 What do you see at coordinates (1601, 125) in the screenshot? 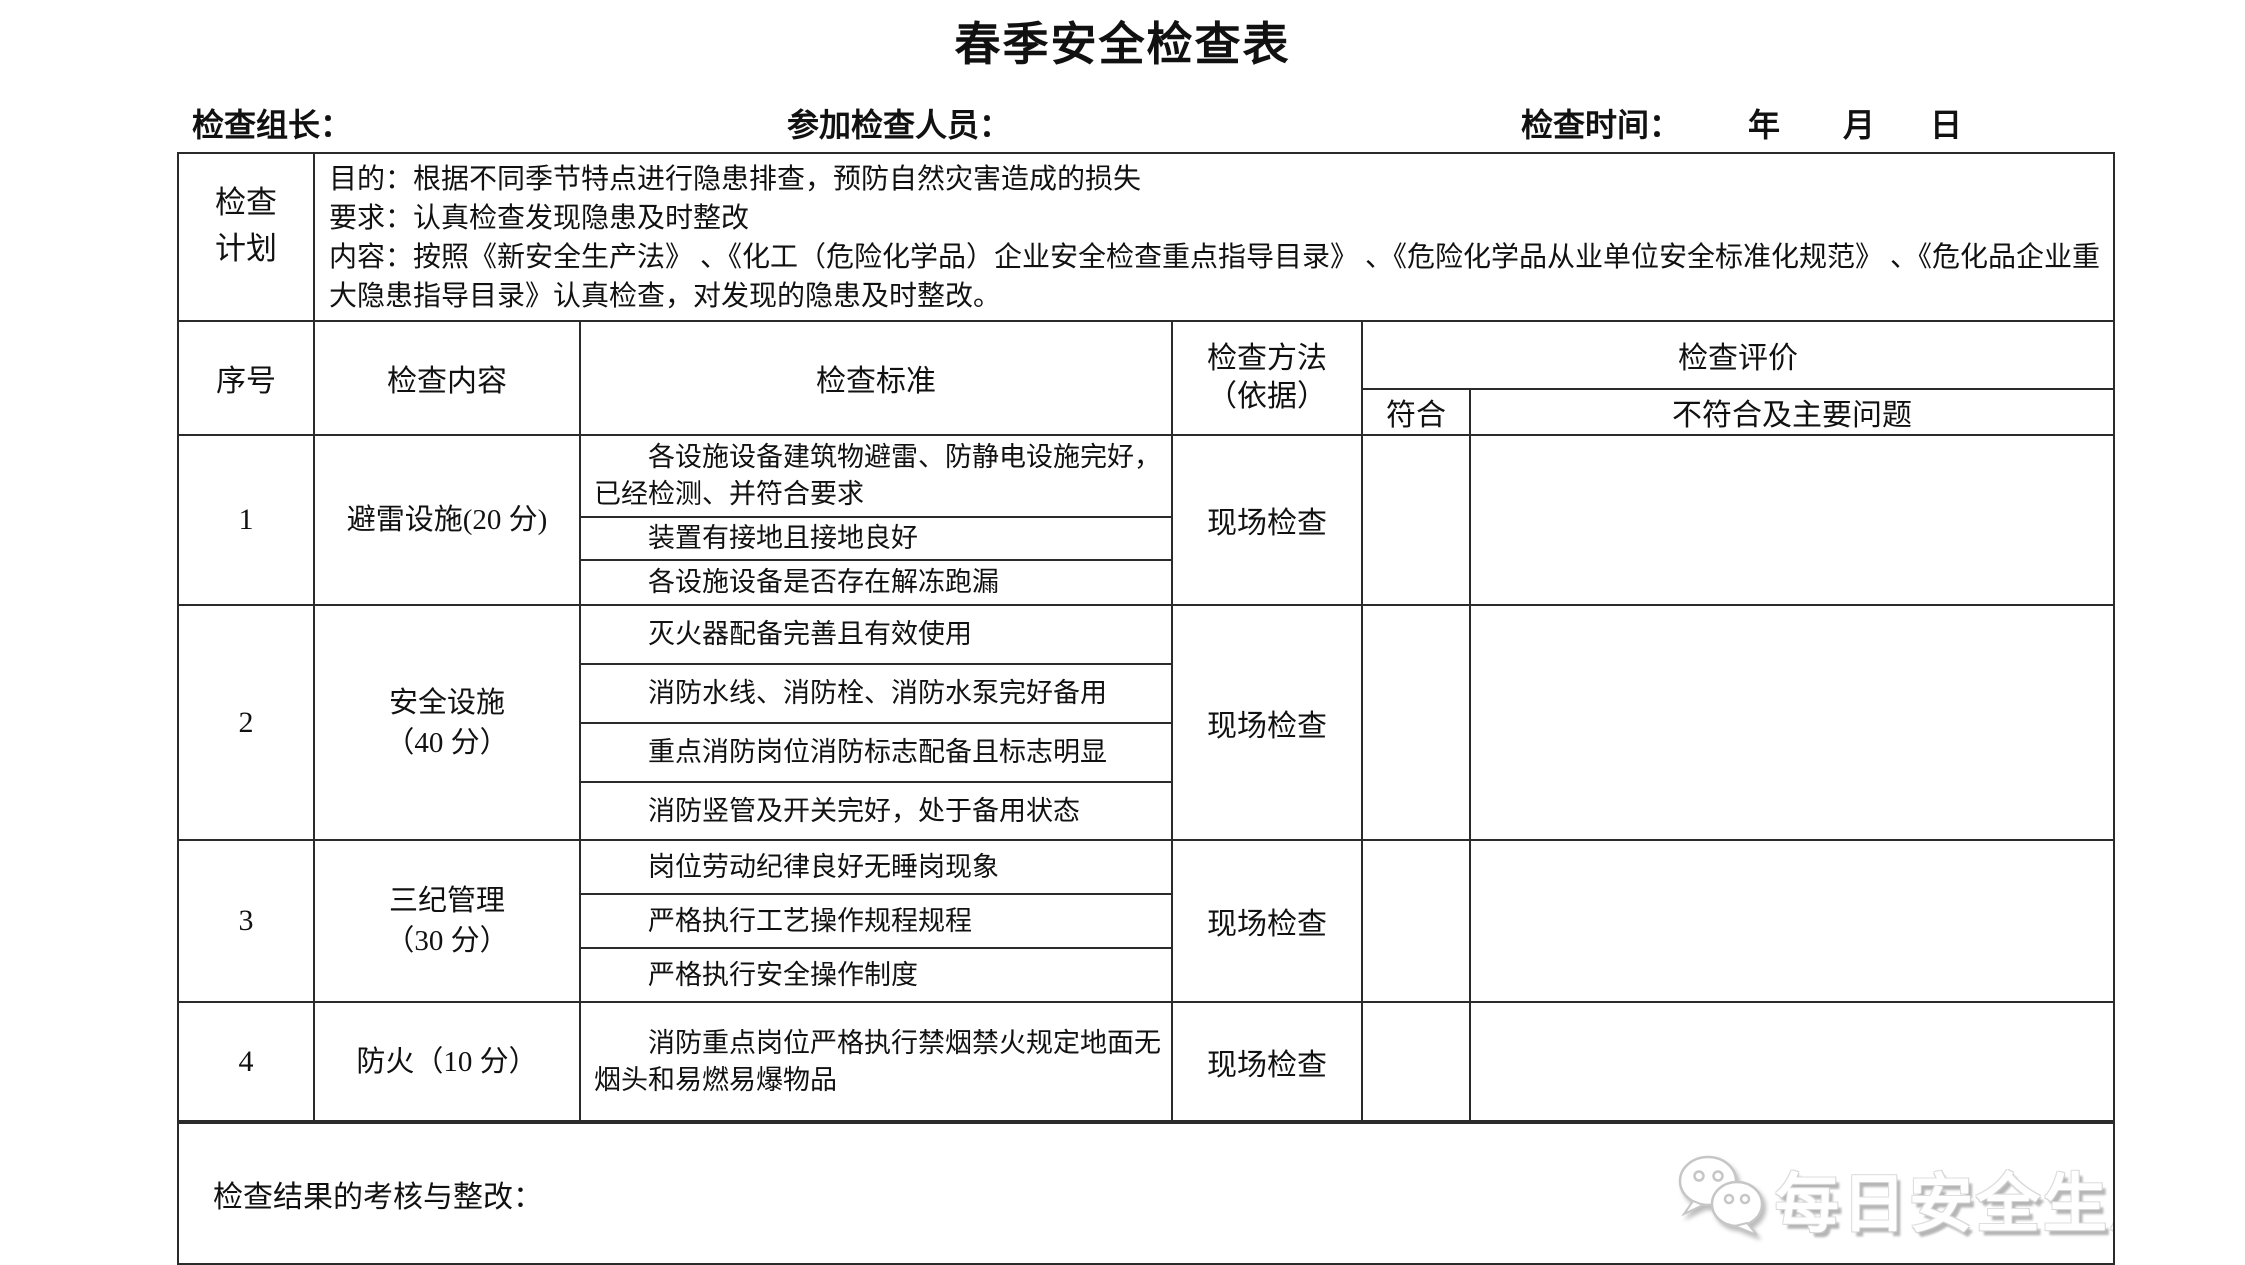
I see `inspection-time-label: 检查时间：` at bounding box center [1601, 125].